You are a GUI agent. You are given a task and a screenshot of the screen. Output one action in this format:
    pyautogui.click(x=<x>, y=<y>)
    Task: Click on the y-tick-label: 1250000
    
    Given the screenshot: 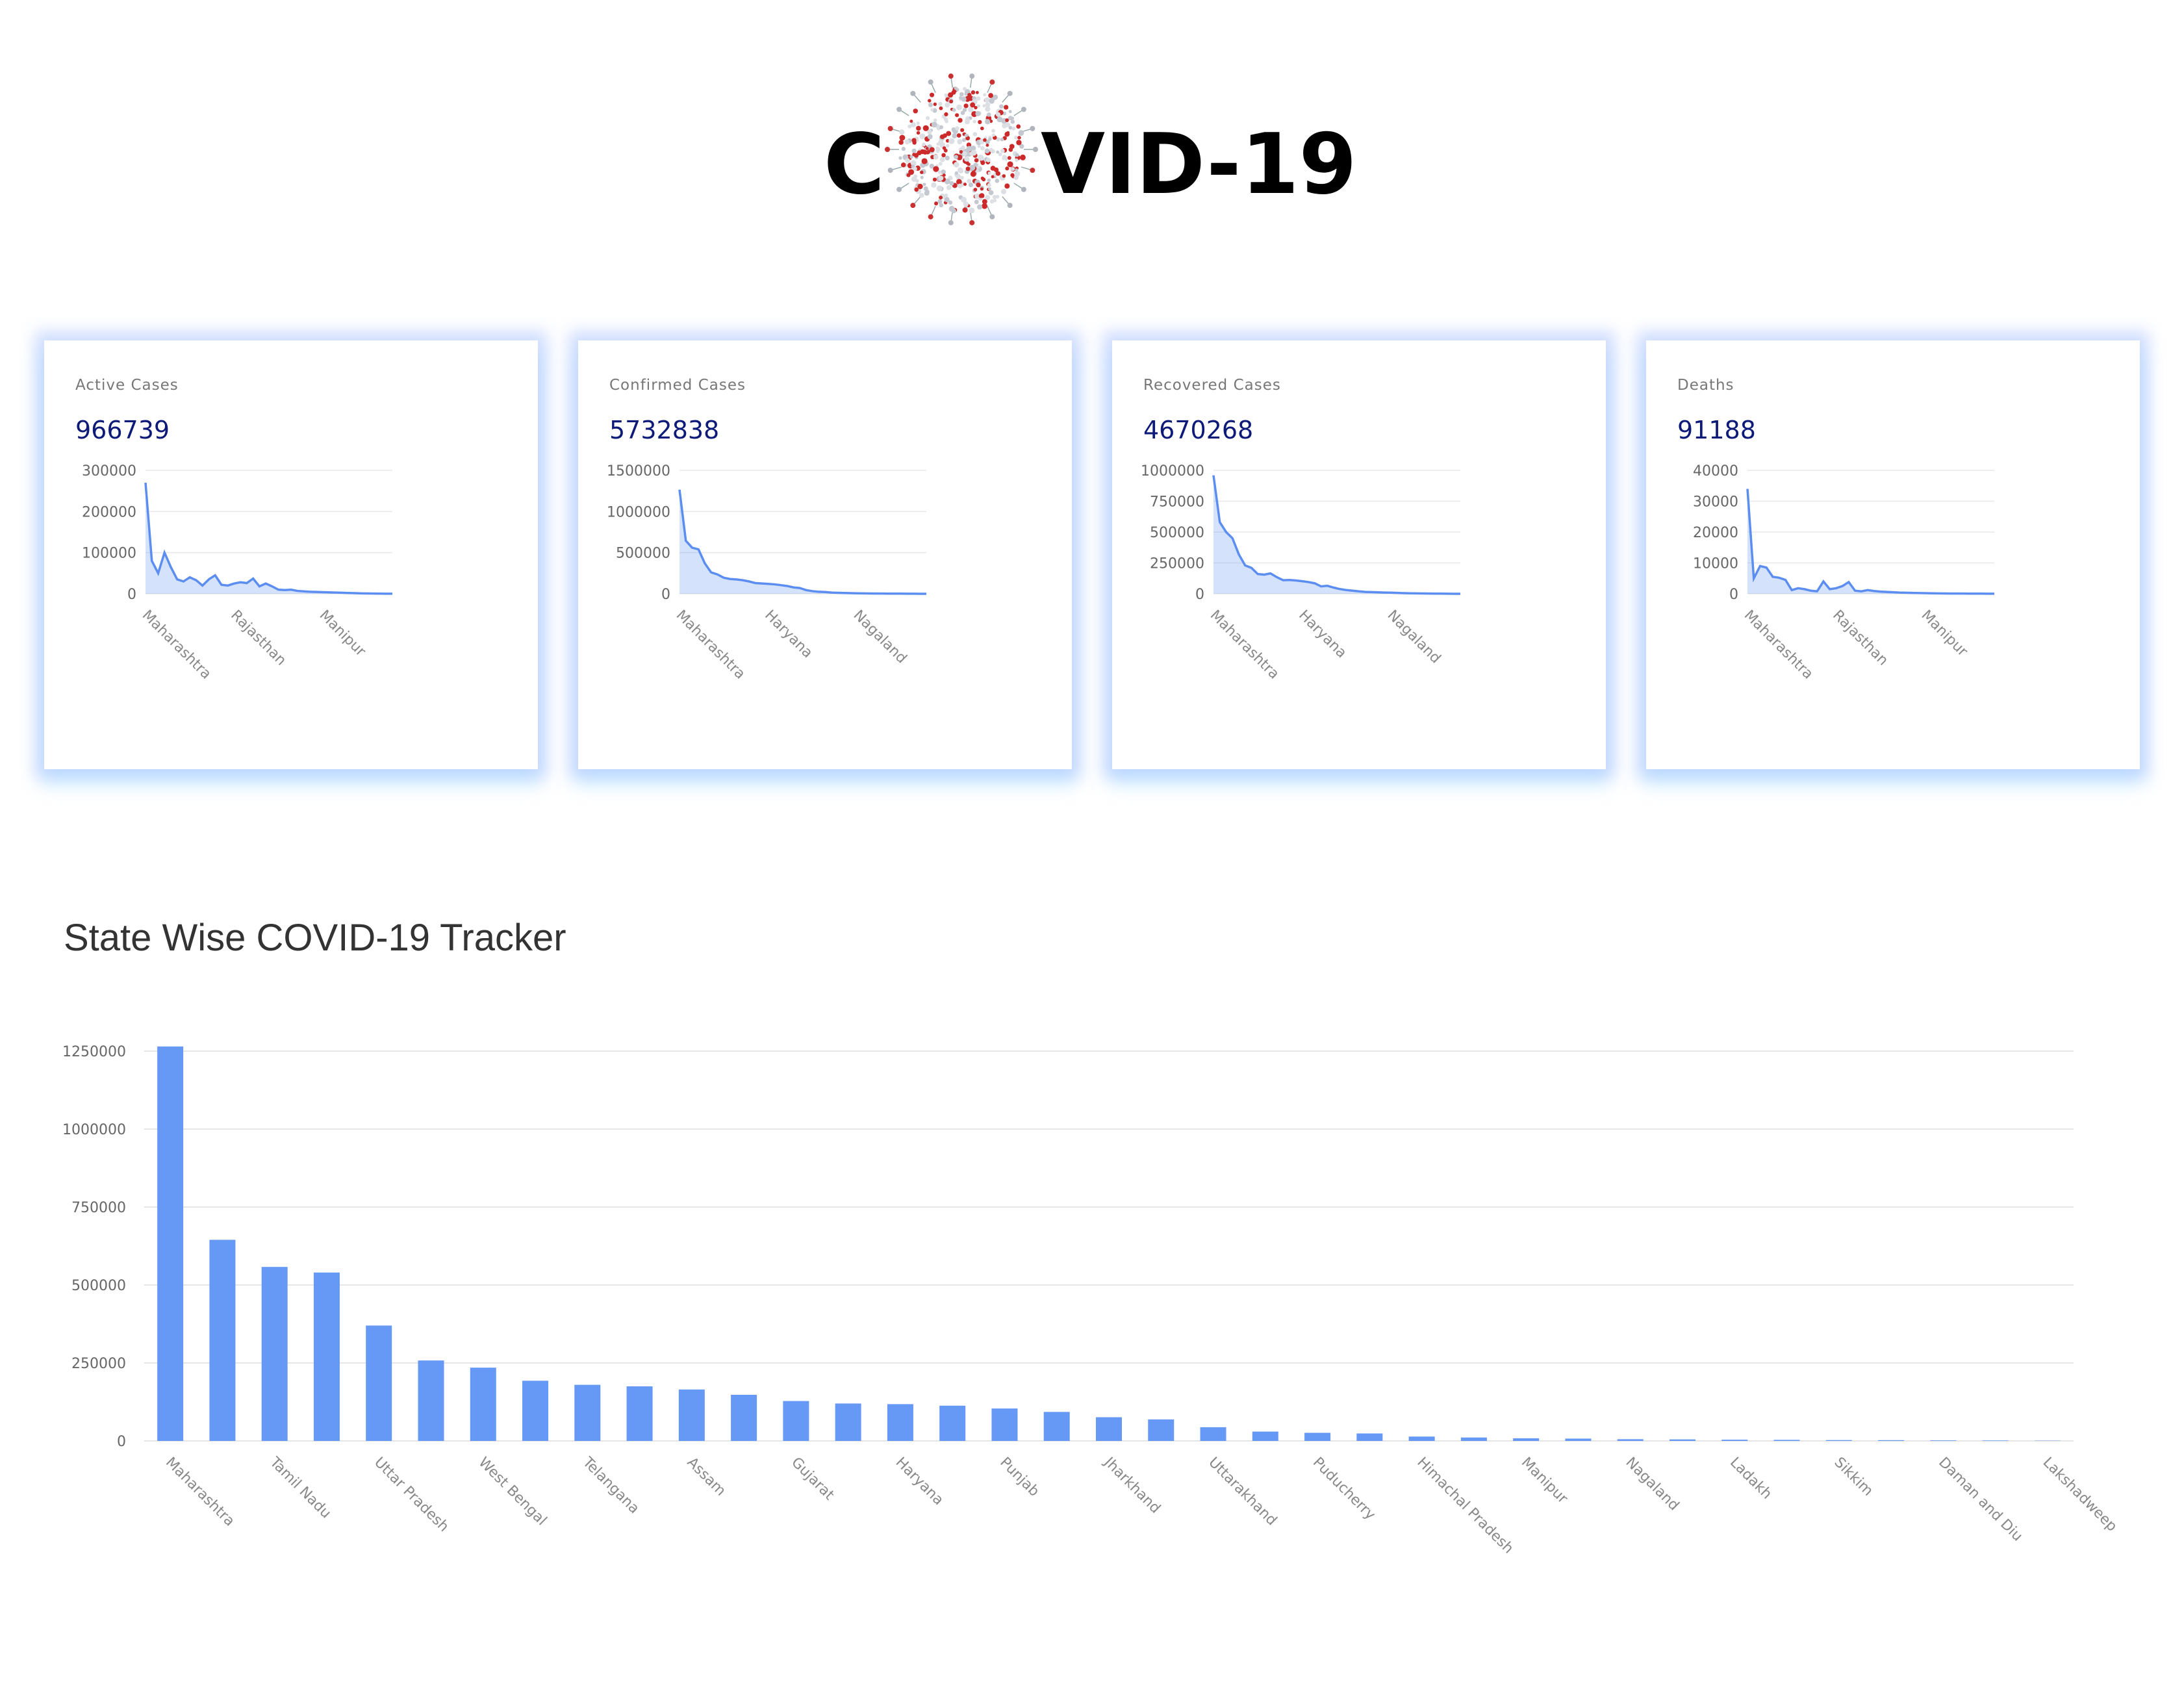 What is the action you would take?
    pyautogui.click(x=94, y=1052)
    